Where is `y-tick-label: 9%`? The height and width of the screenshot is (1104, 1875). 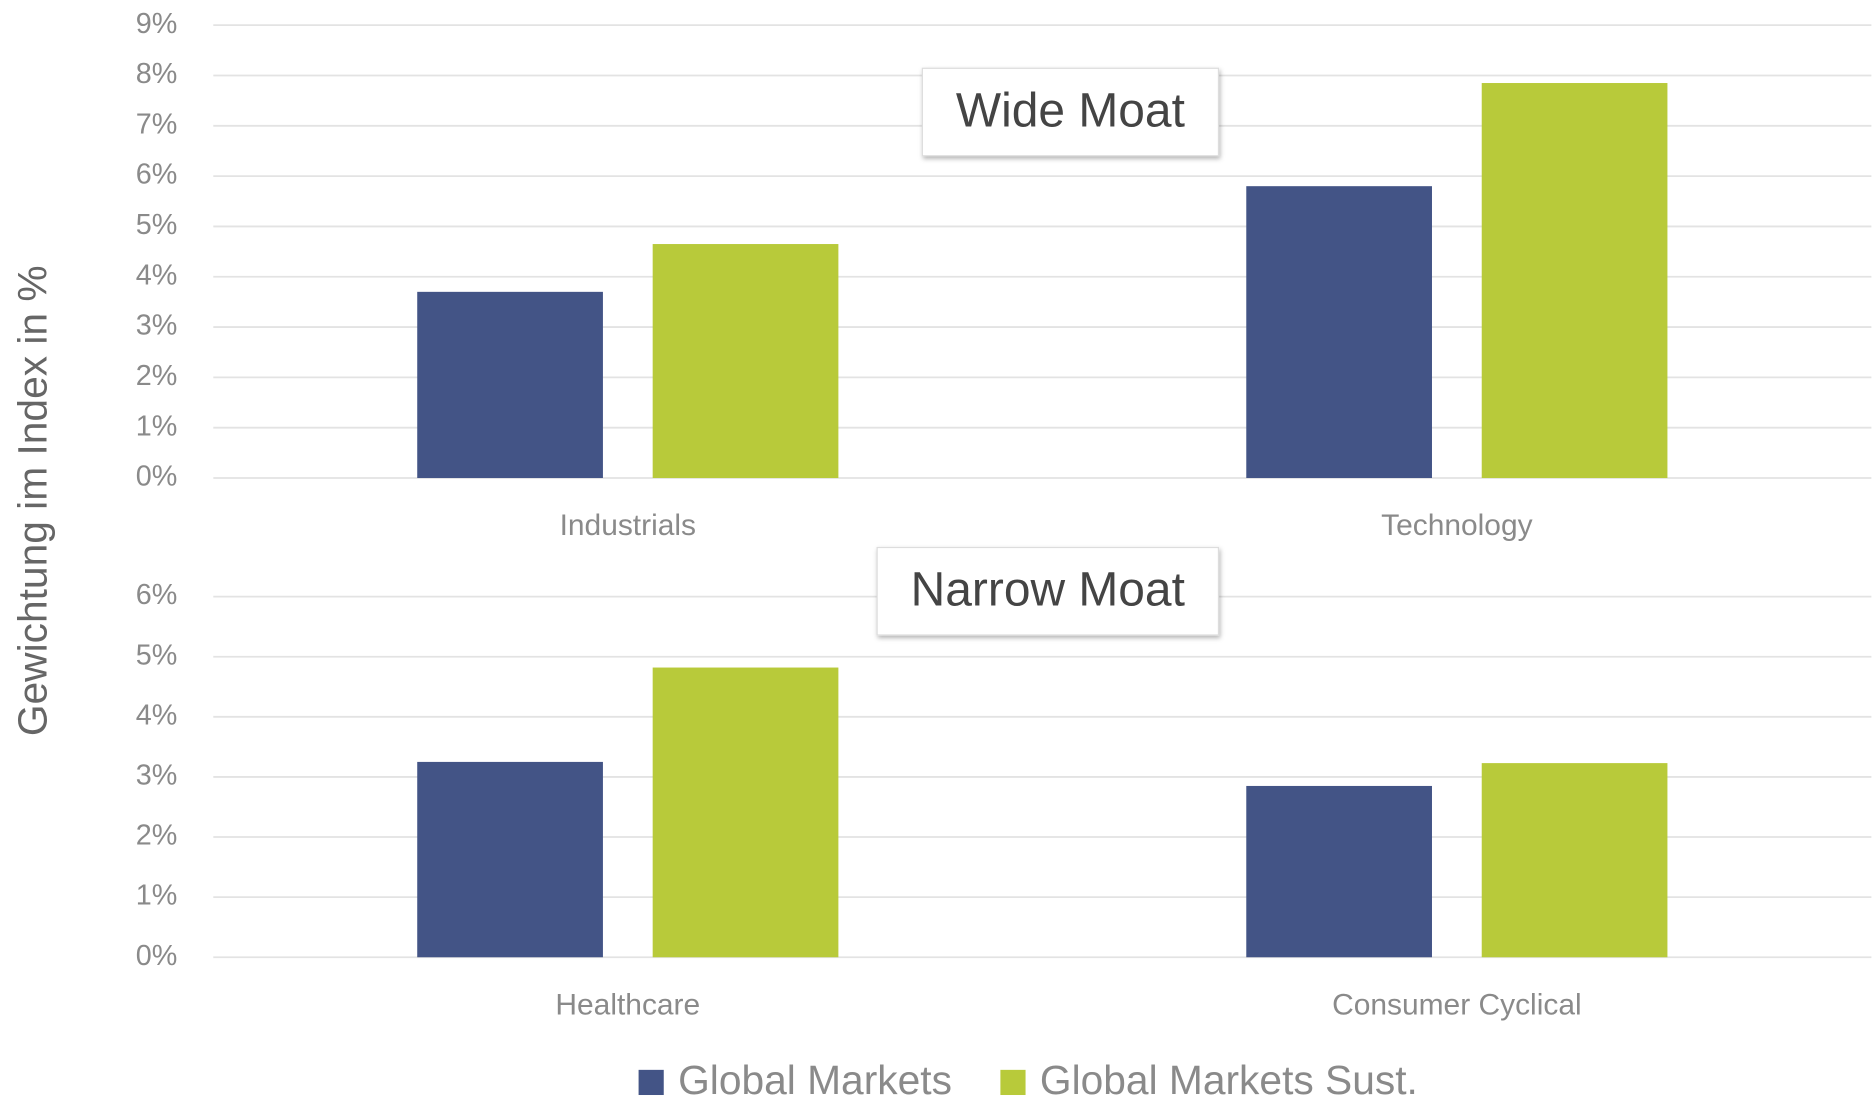
y-tick-label: 9% is located at coordinates (157, 24).